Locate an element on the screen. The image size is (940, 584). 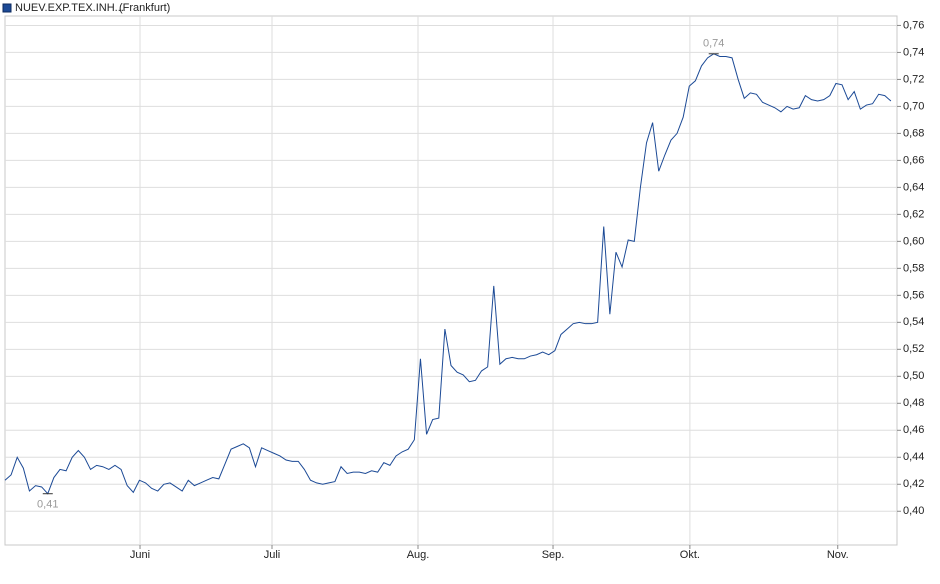
y-tick-label: 0,72 is located at coordinates (913, 79).